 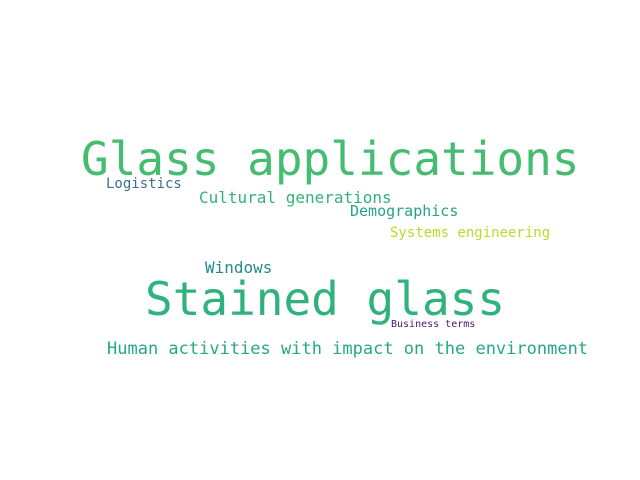 I want to click on word-business-terms: Business terms, so click(x=433, y=324).